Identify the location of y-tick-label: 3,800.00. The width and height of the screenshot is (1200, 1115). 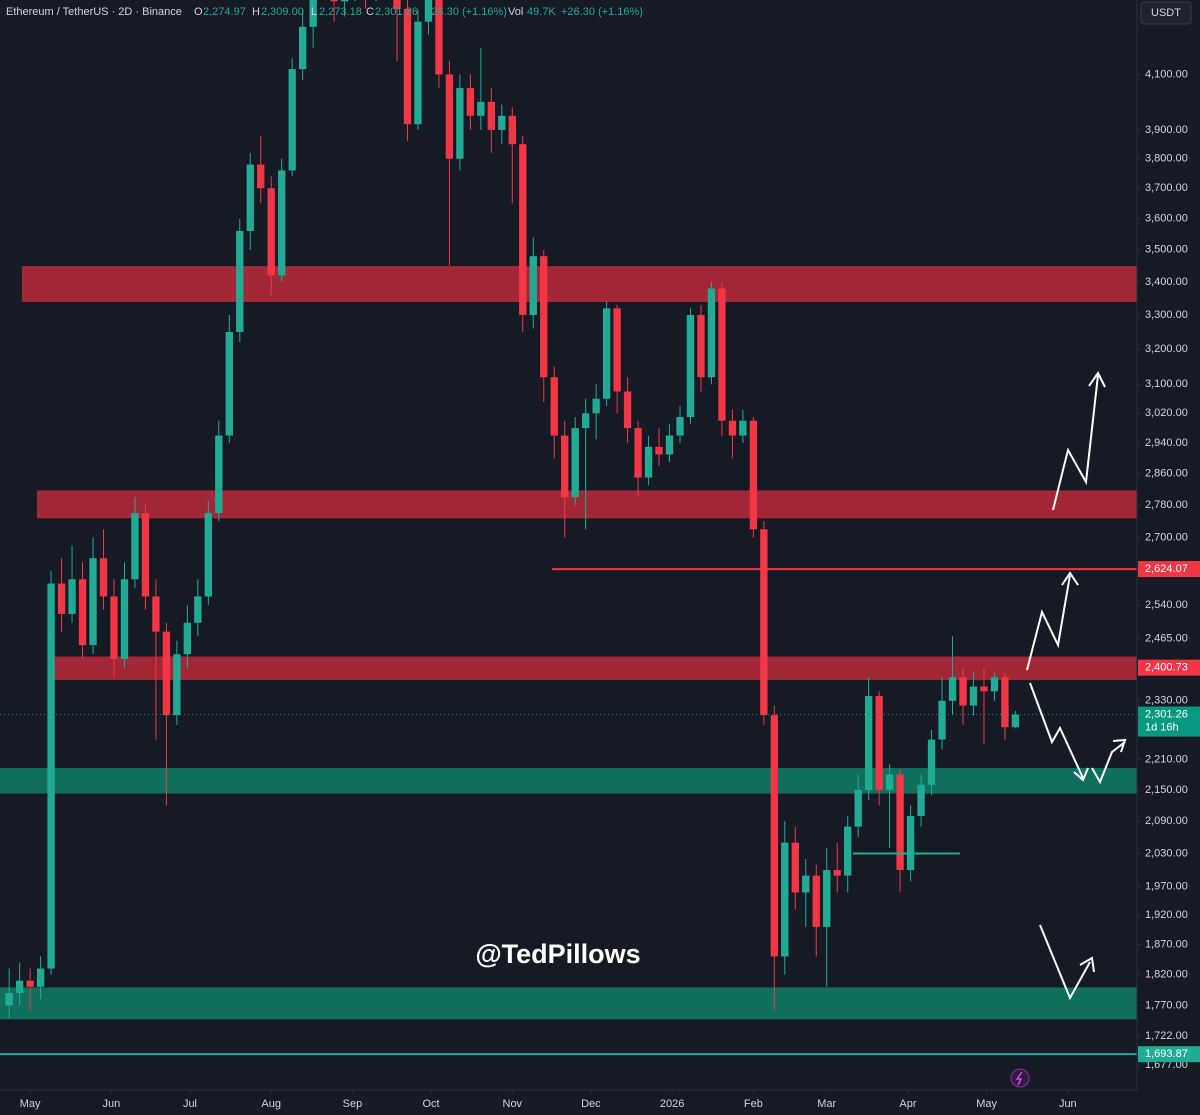
(1166, 159).